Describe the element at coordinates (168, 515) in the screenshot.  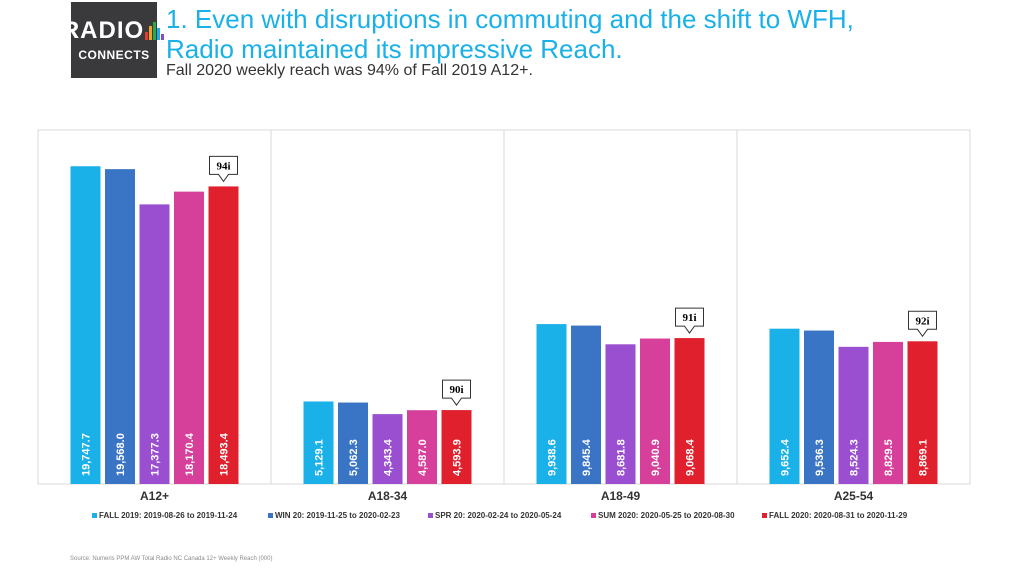
I see `legend-label: FALL 2019: 2019-08-26 to 2019-11-24` at that location.